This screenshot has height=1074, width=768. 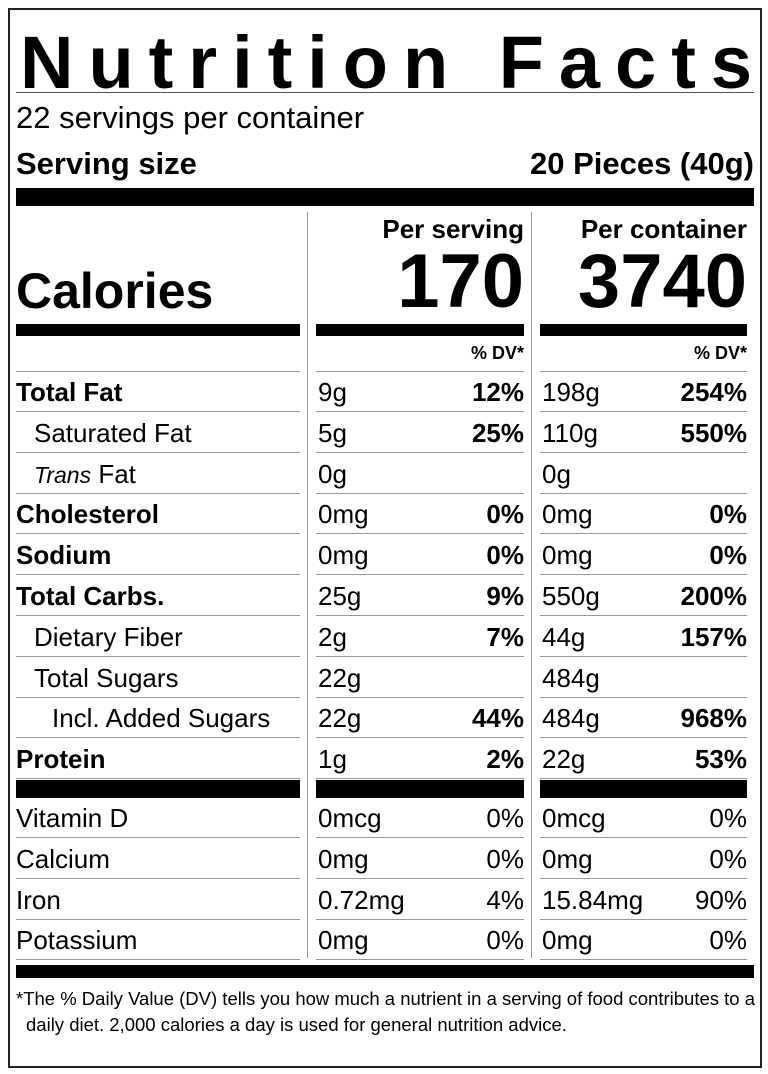 What do you see at coordinates (505, 759) in the screenshot?
I see `daily-value: 2%` at bounding box center [505, 759].